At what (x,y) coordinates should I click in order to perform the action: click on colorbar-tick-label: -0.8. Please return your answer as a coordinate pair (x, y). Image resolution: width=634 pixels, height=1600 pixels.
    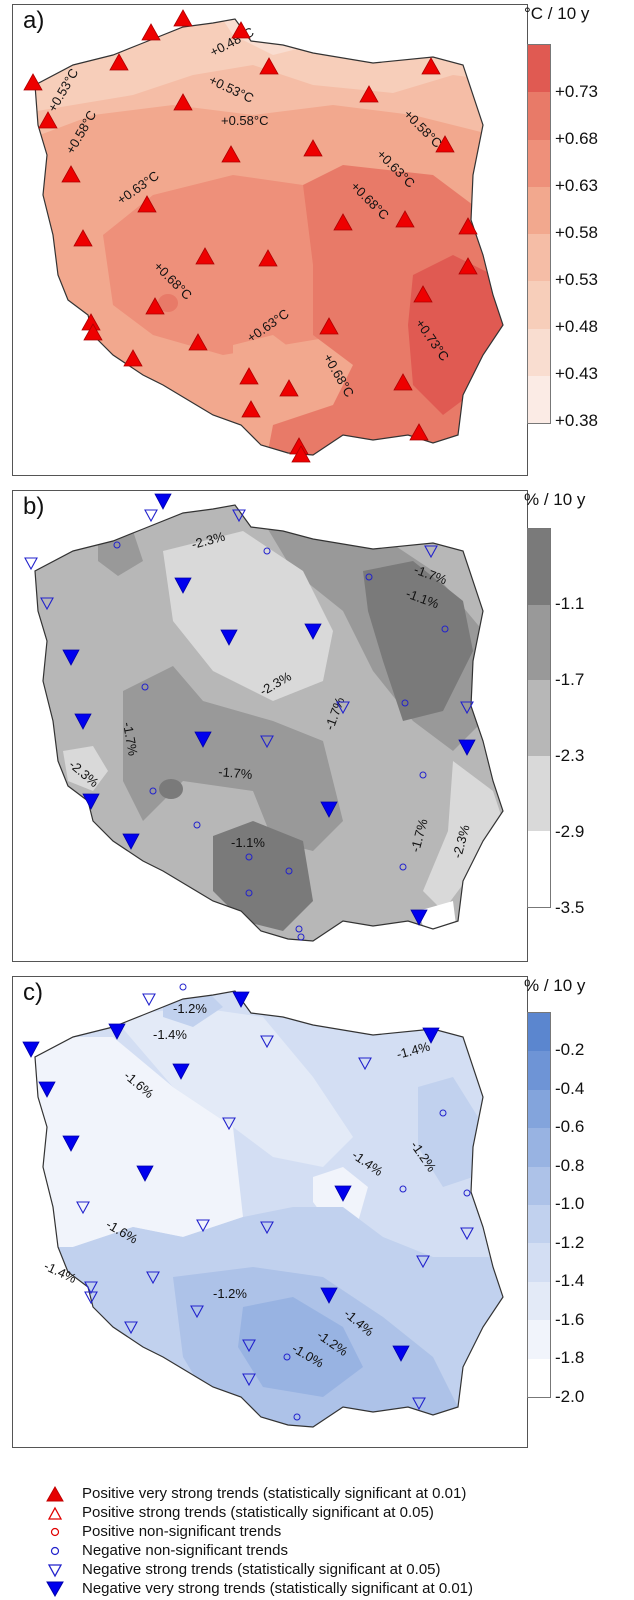
    Looking at the image, I should click on (570, 1165).